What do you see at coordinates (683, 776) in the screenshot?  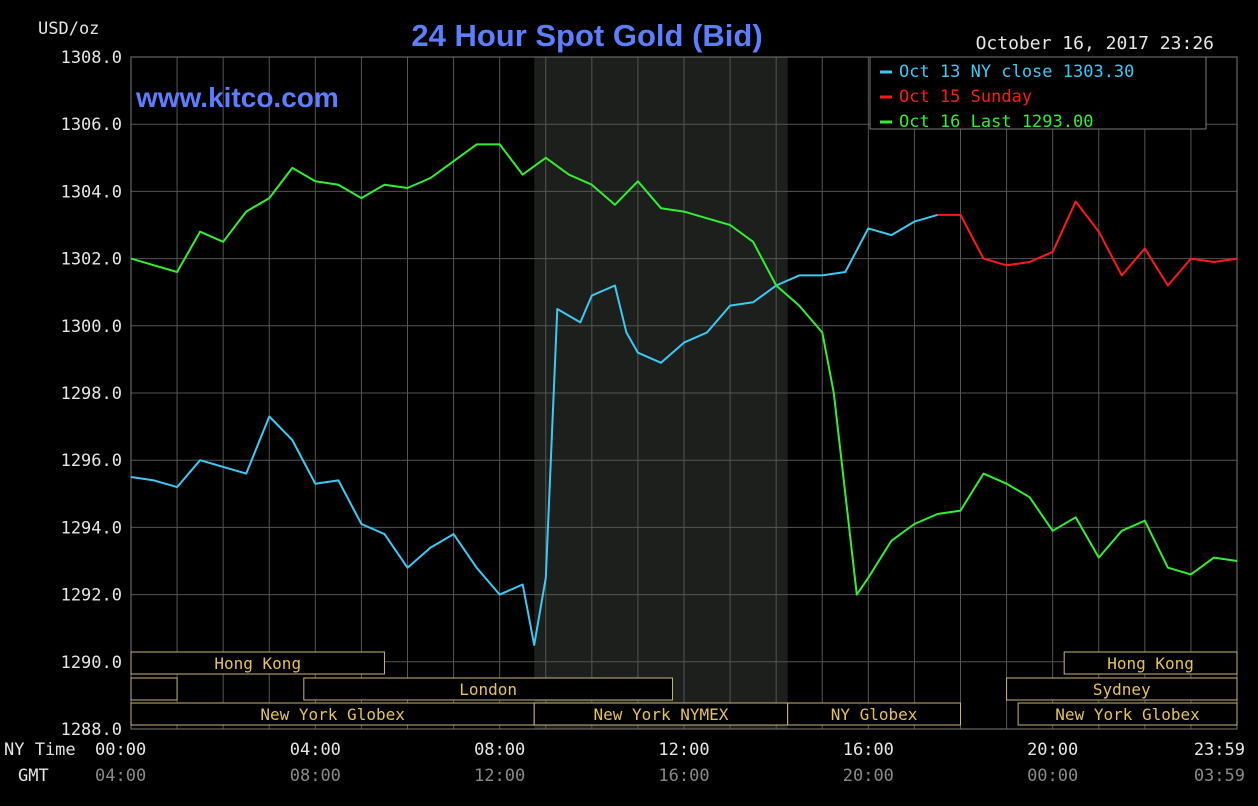 I see `x-tick-gmt-label: 16:00` at bounding box center [683, 776].